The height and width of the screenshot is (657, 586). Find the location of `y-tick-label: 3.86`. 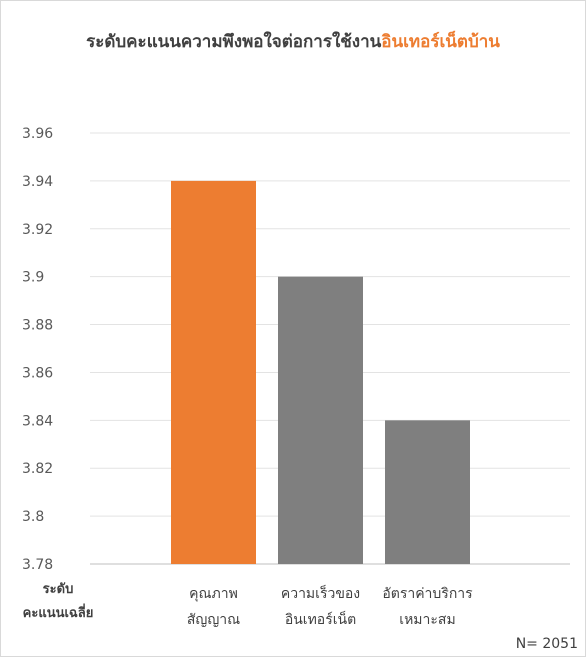

y-tick-label: 3.86 is located at coordinates (37, 373).